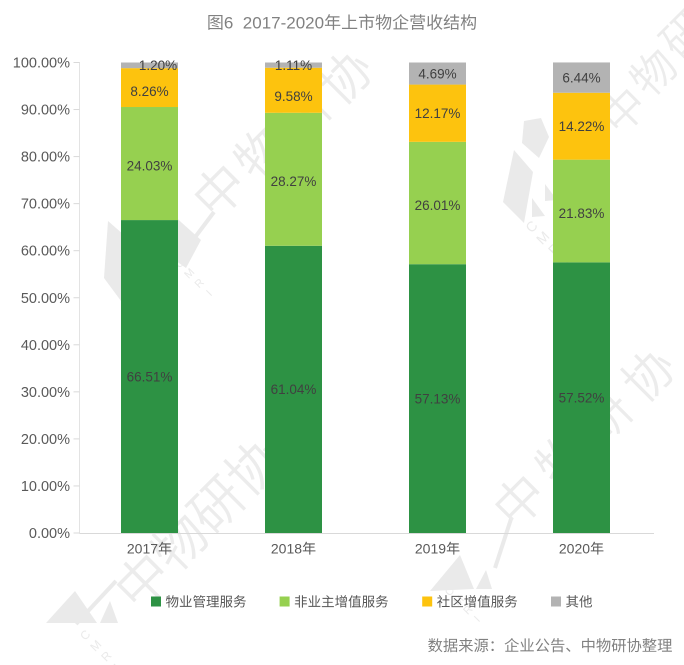  Describe the element at coordinates (293, 96) in the screenshot. I see `svg-text: 9.58%` at that location.